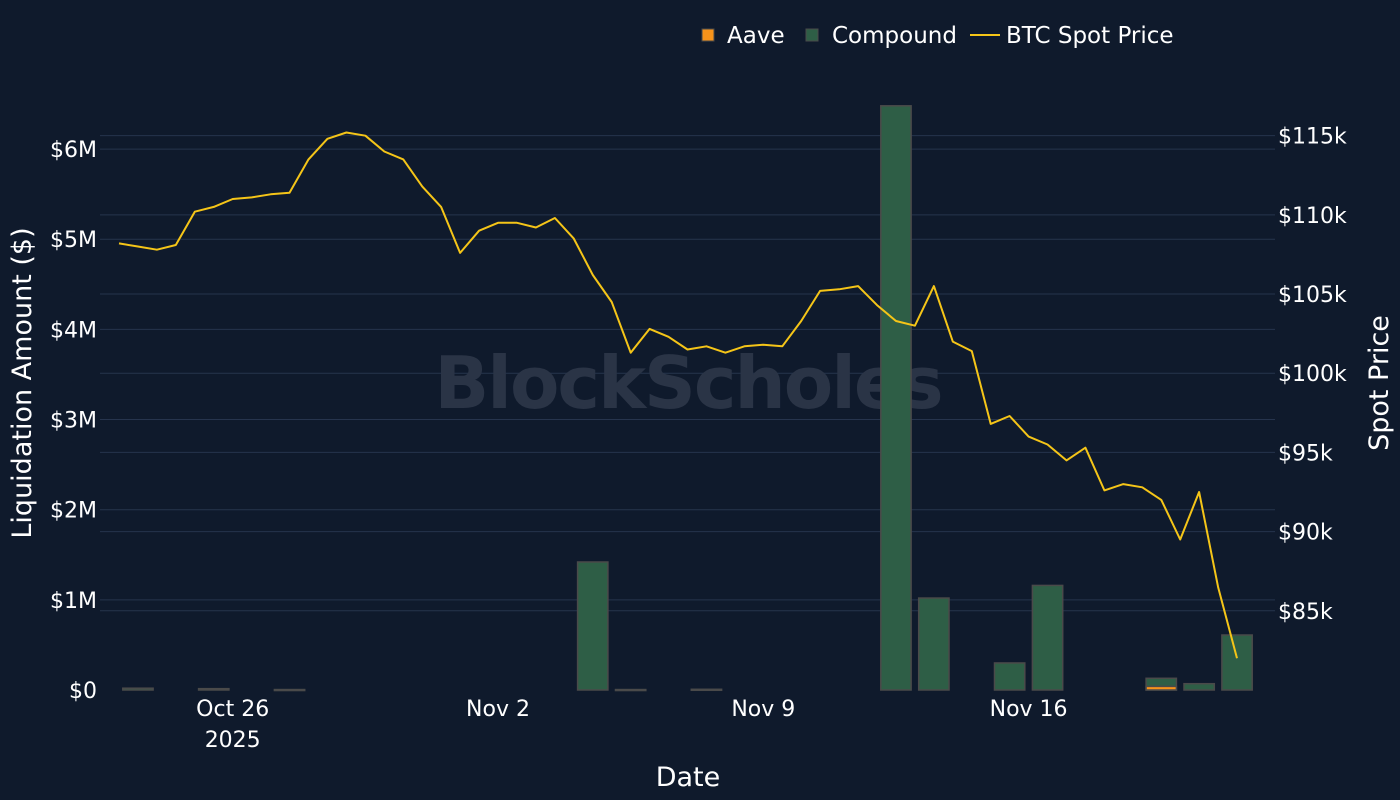 Image resolution: width=1400 pixels, height=800 pixels. What do you see at coordinates (232, 725) in the screenshot?
I see `x-tick-label: Oct 26 2025` at bounding box center [232, 725].